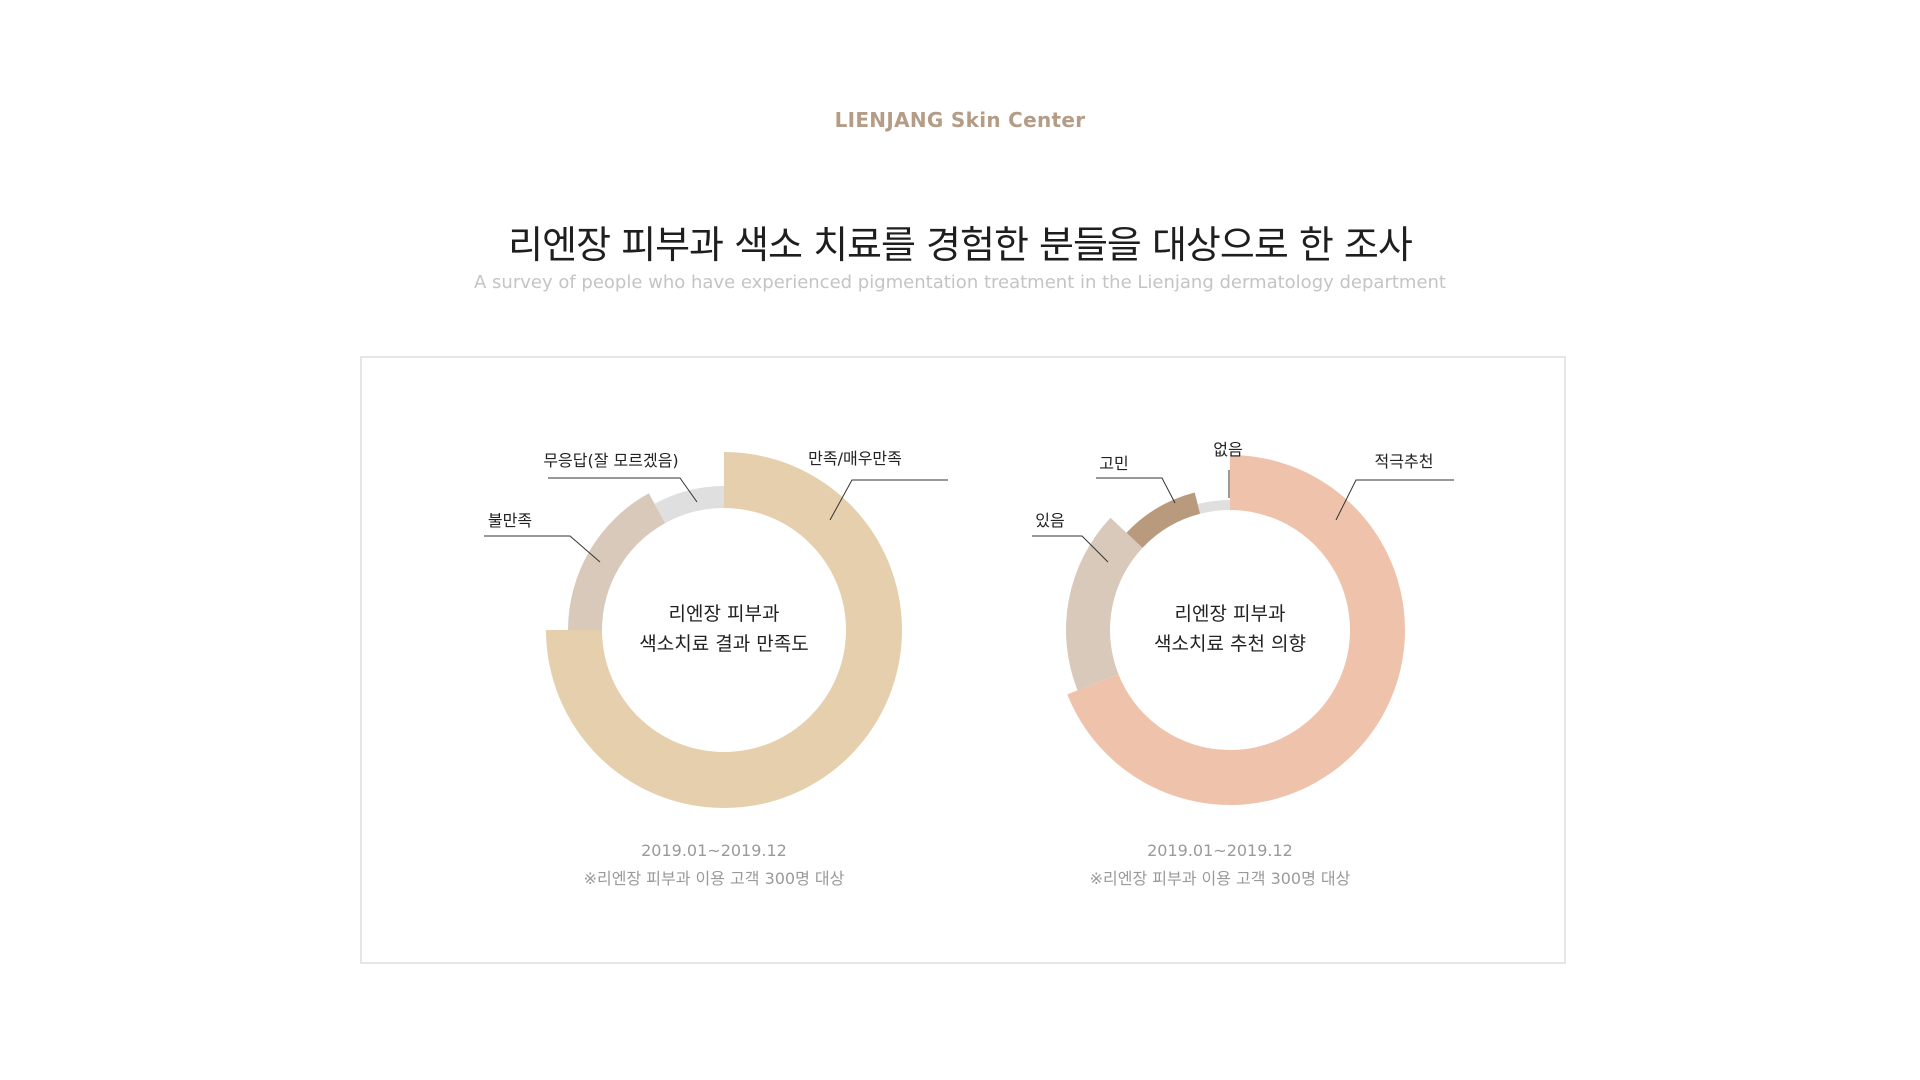  Describe the element at coordinates (610, 460) in the screenshot. I see `slice-label: 무응답(잘 모르겠음)` at that location.